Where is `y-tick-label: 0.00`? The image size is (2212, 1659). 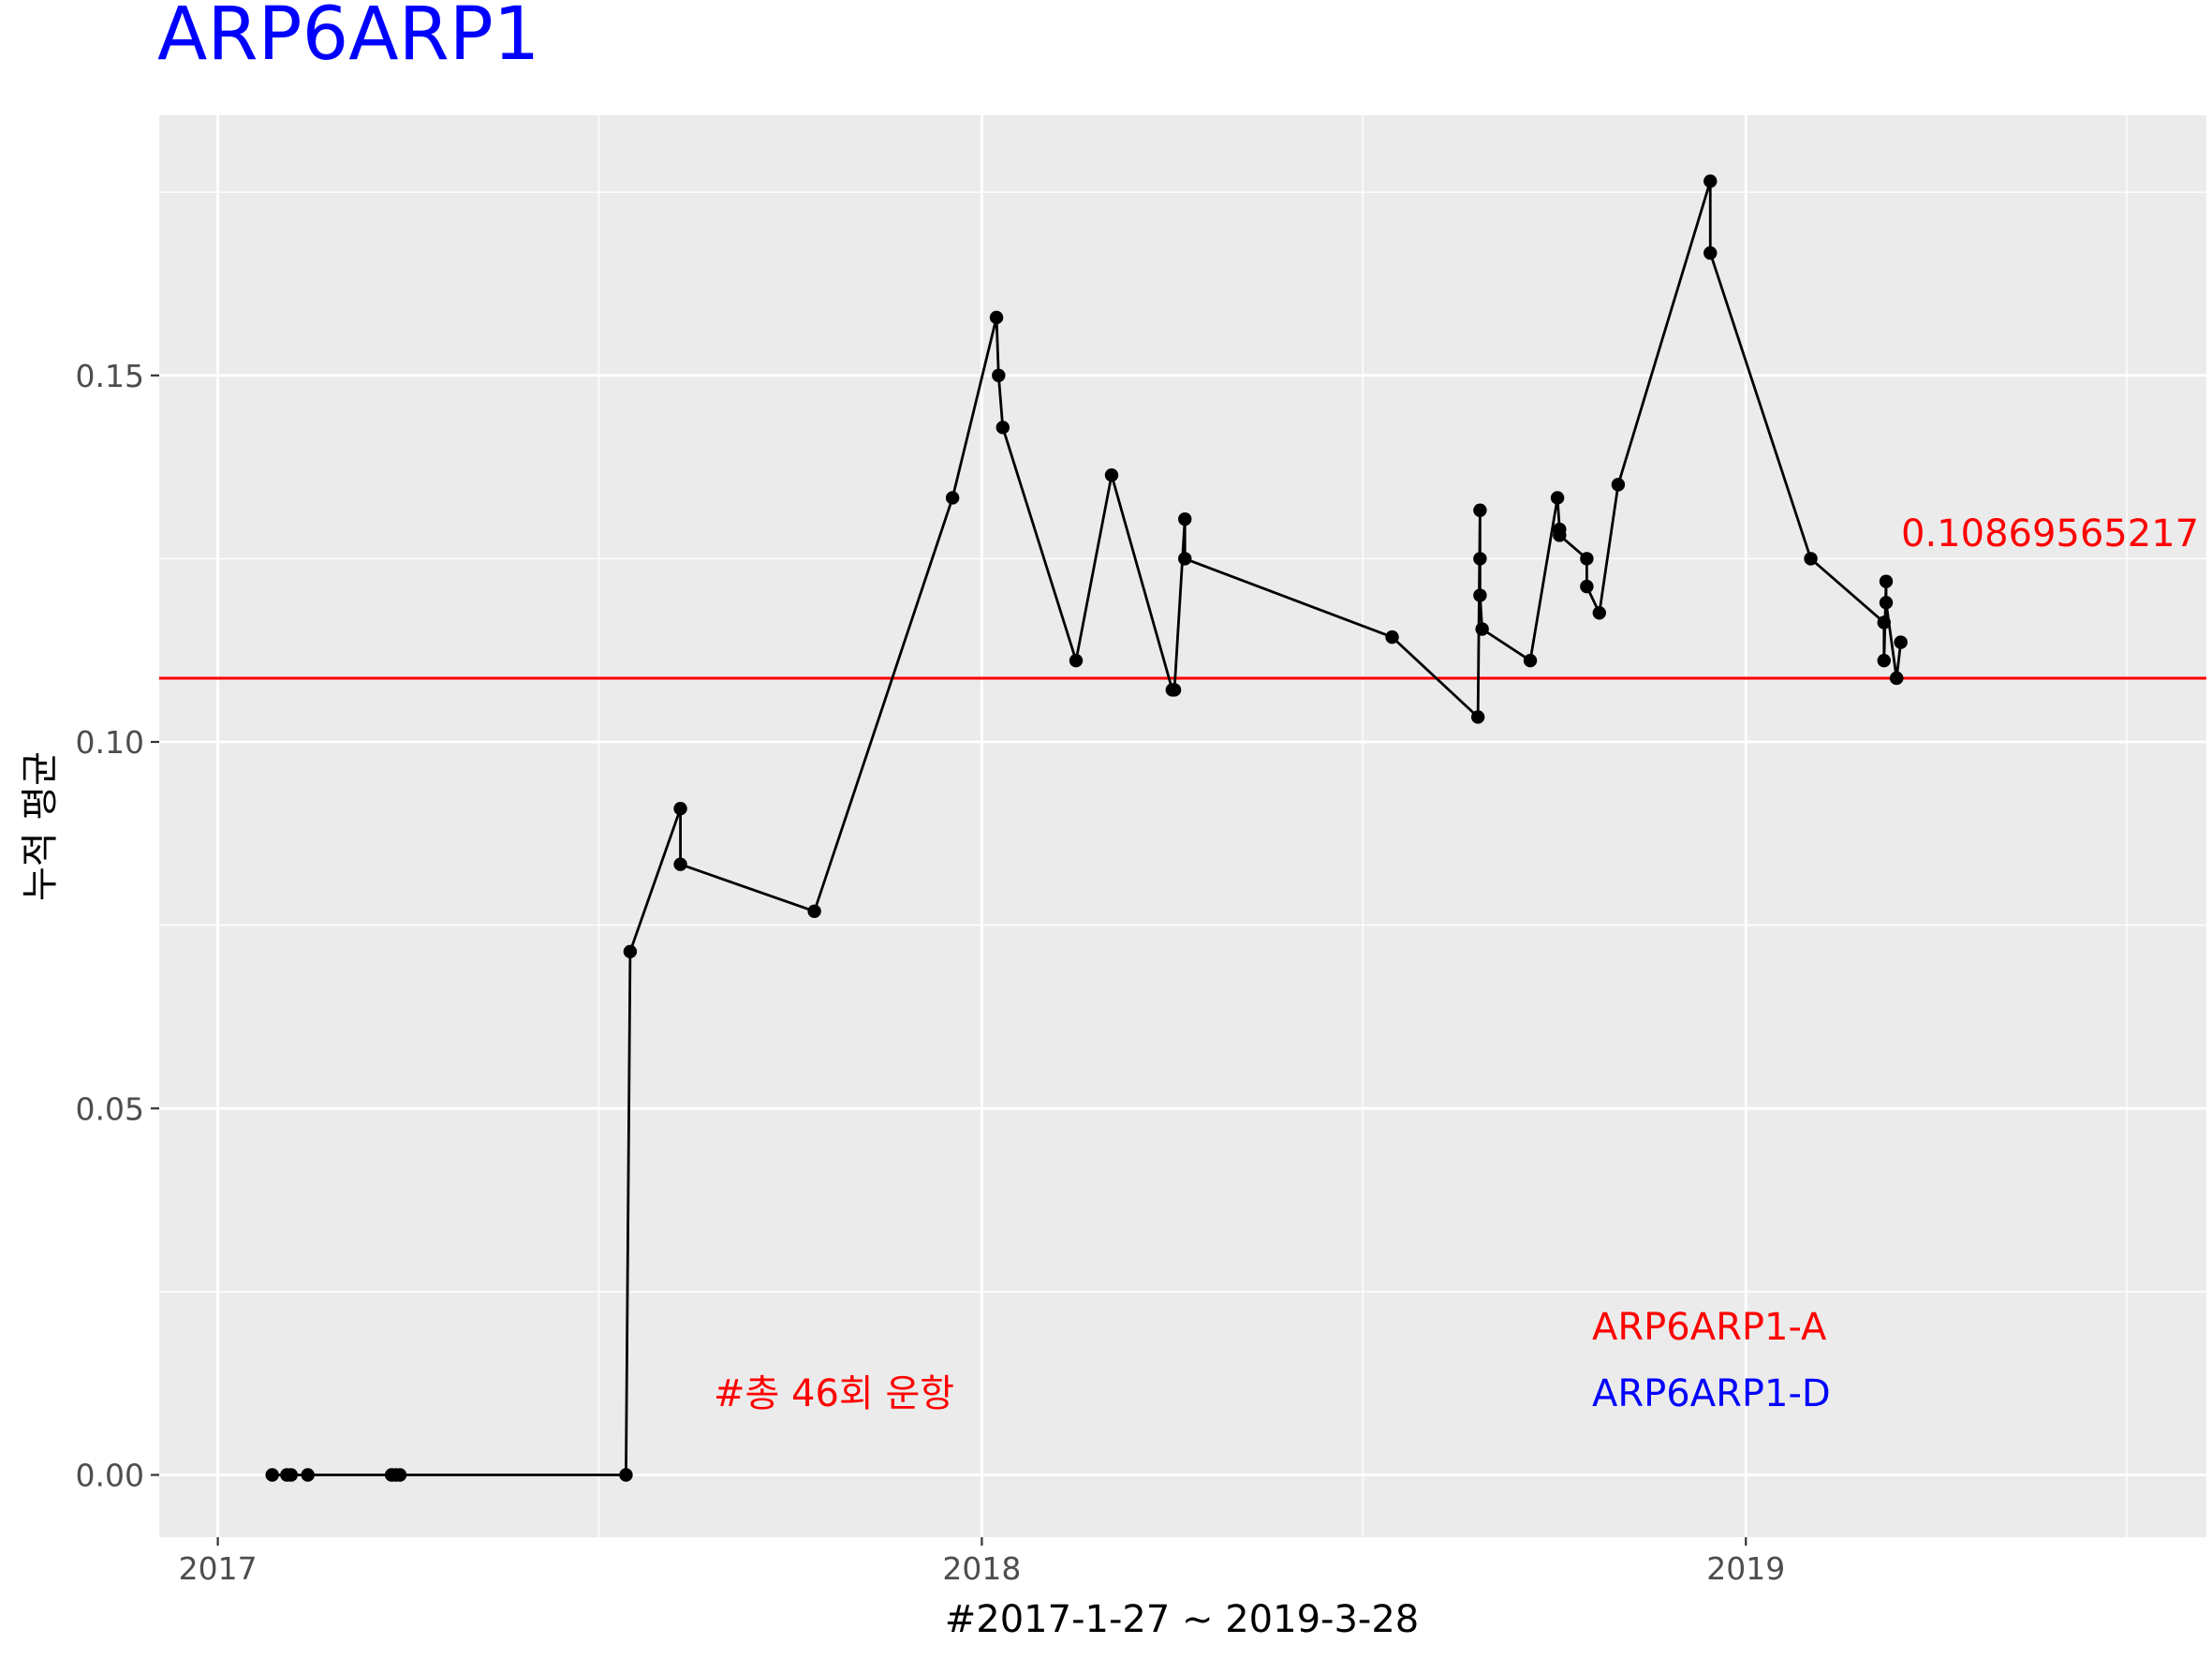 y-tick-label: 0.00 is located at coordinates (110, 1475).